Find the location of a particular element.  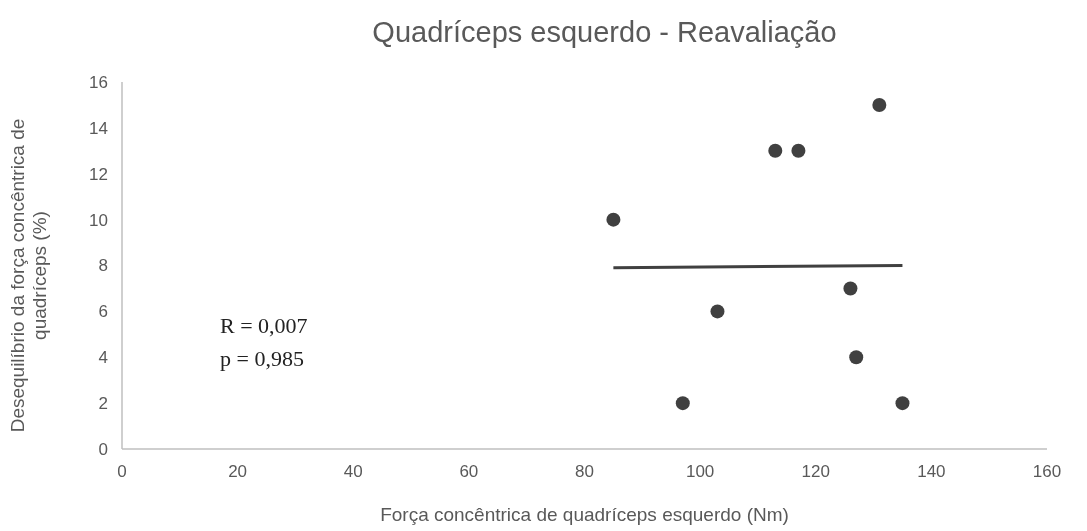

chart-title: Quadríceps esquerdo - Reavaliação is located at coordinates (604, 32).